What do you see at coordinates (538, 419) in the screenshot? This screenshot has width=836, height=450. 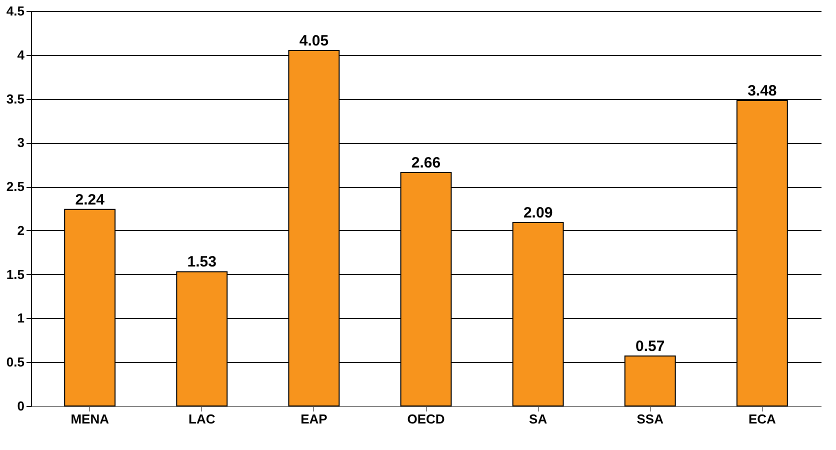 I see `x-tick-label: SA` at bounding box center [538, 419].